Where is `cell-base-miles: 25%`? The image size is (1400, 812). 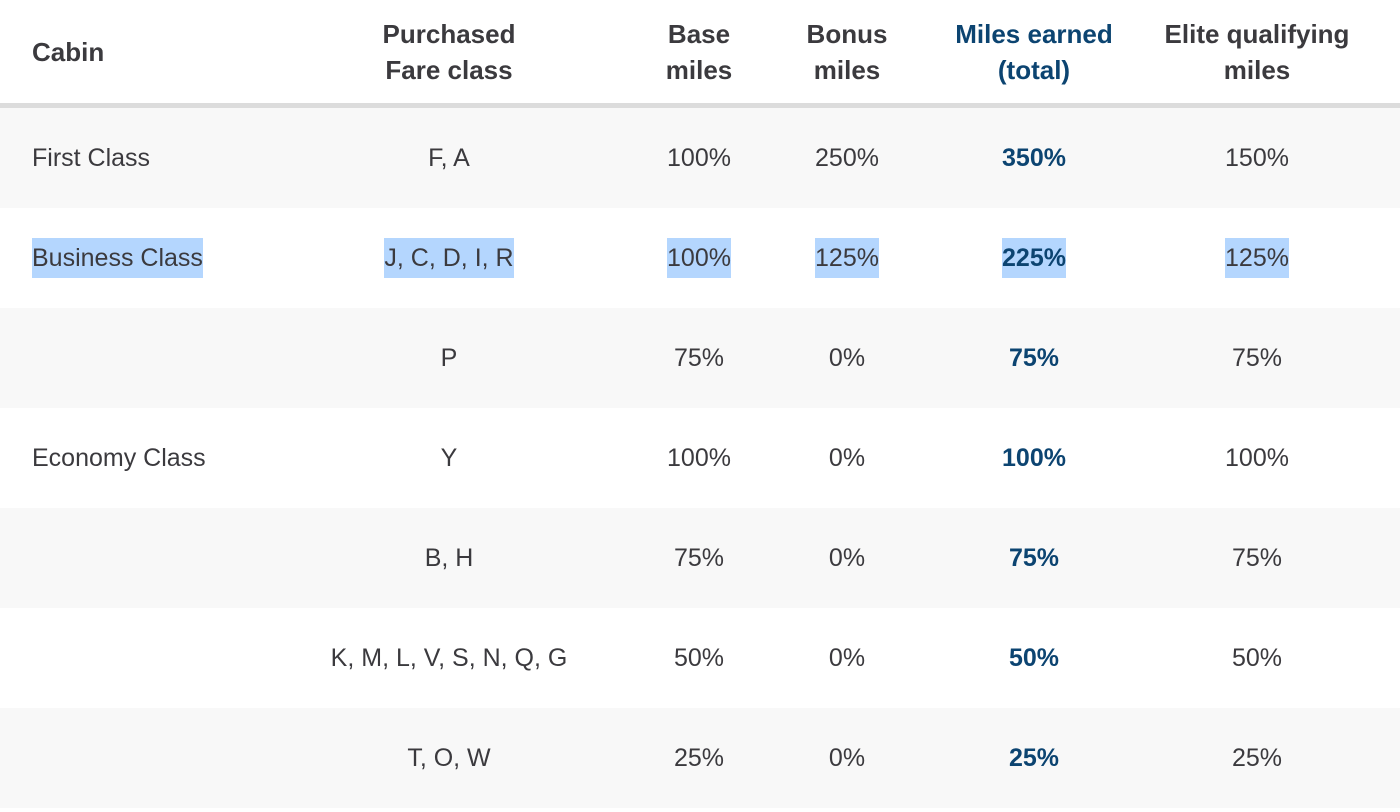 cell-base-miles: 25% is located at coordinates (699, 758).